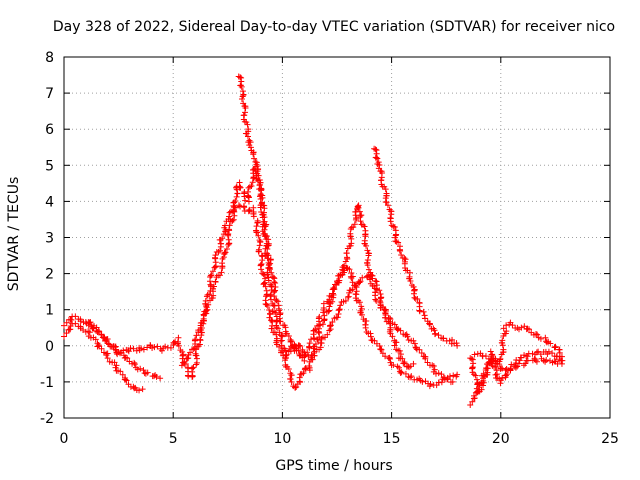 The image size is (640, 480). What do you see at coordinates (49, 239) in the screenshot?
I see `y-tick-label: 3` at bounding box center [49, 239].